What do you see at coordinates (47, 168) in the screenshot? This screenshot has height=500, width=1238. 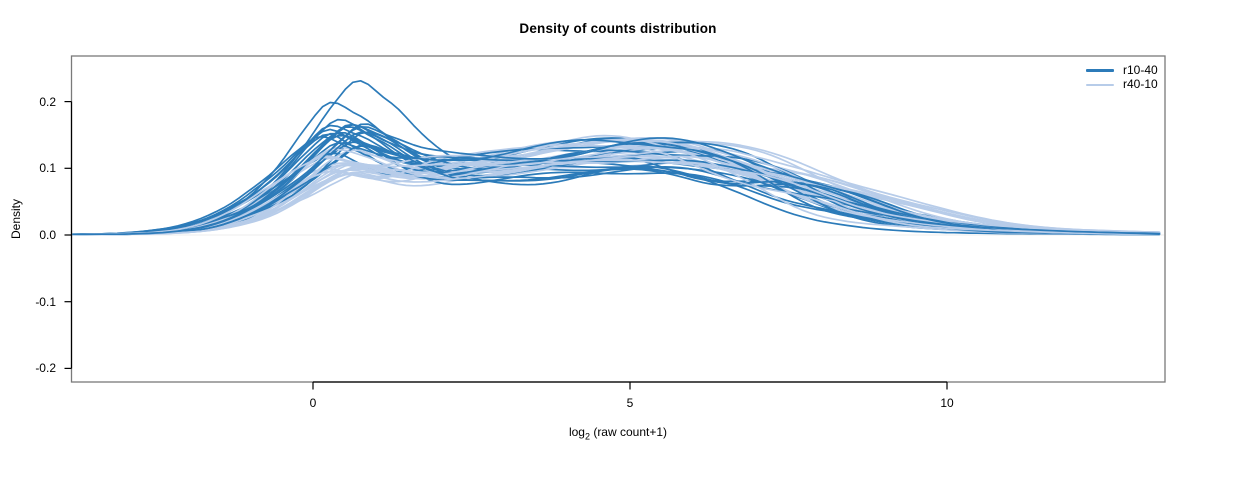 I see `y-tick-label: 0.1` at bounding box center [47, 168].